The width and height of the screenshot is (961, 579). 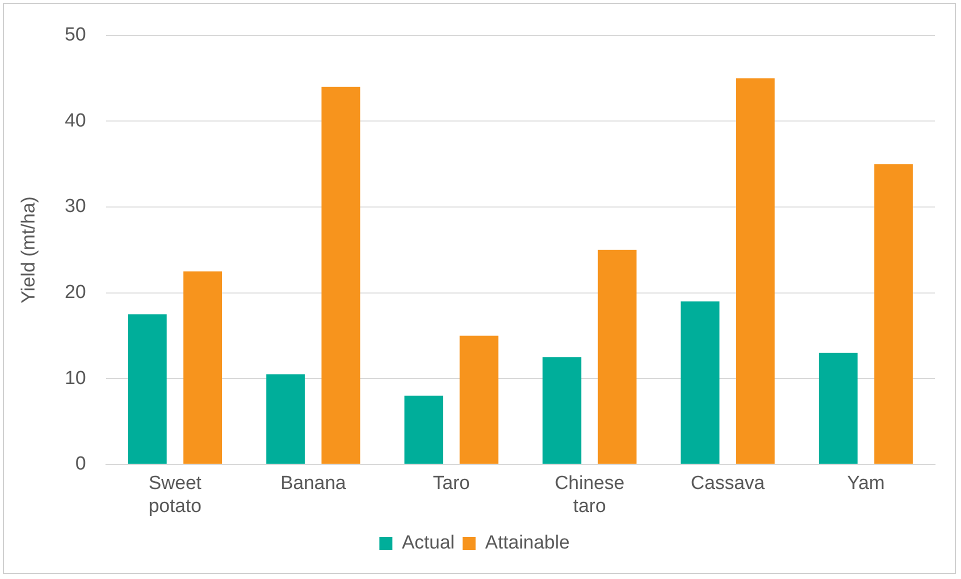 I want to click on y-tick-label: 40, so click(x=75, y=121).